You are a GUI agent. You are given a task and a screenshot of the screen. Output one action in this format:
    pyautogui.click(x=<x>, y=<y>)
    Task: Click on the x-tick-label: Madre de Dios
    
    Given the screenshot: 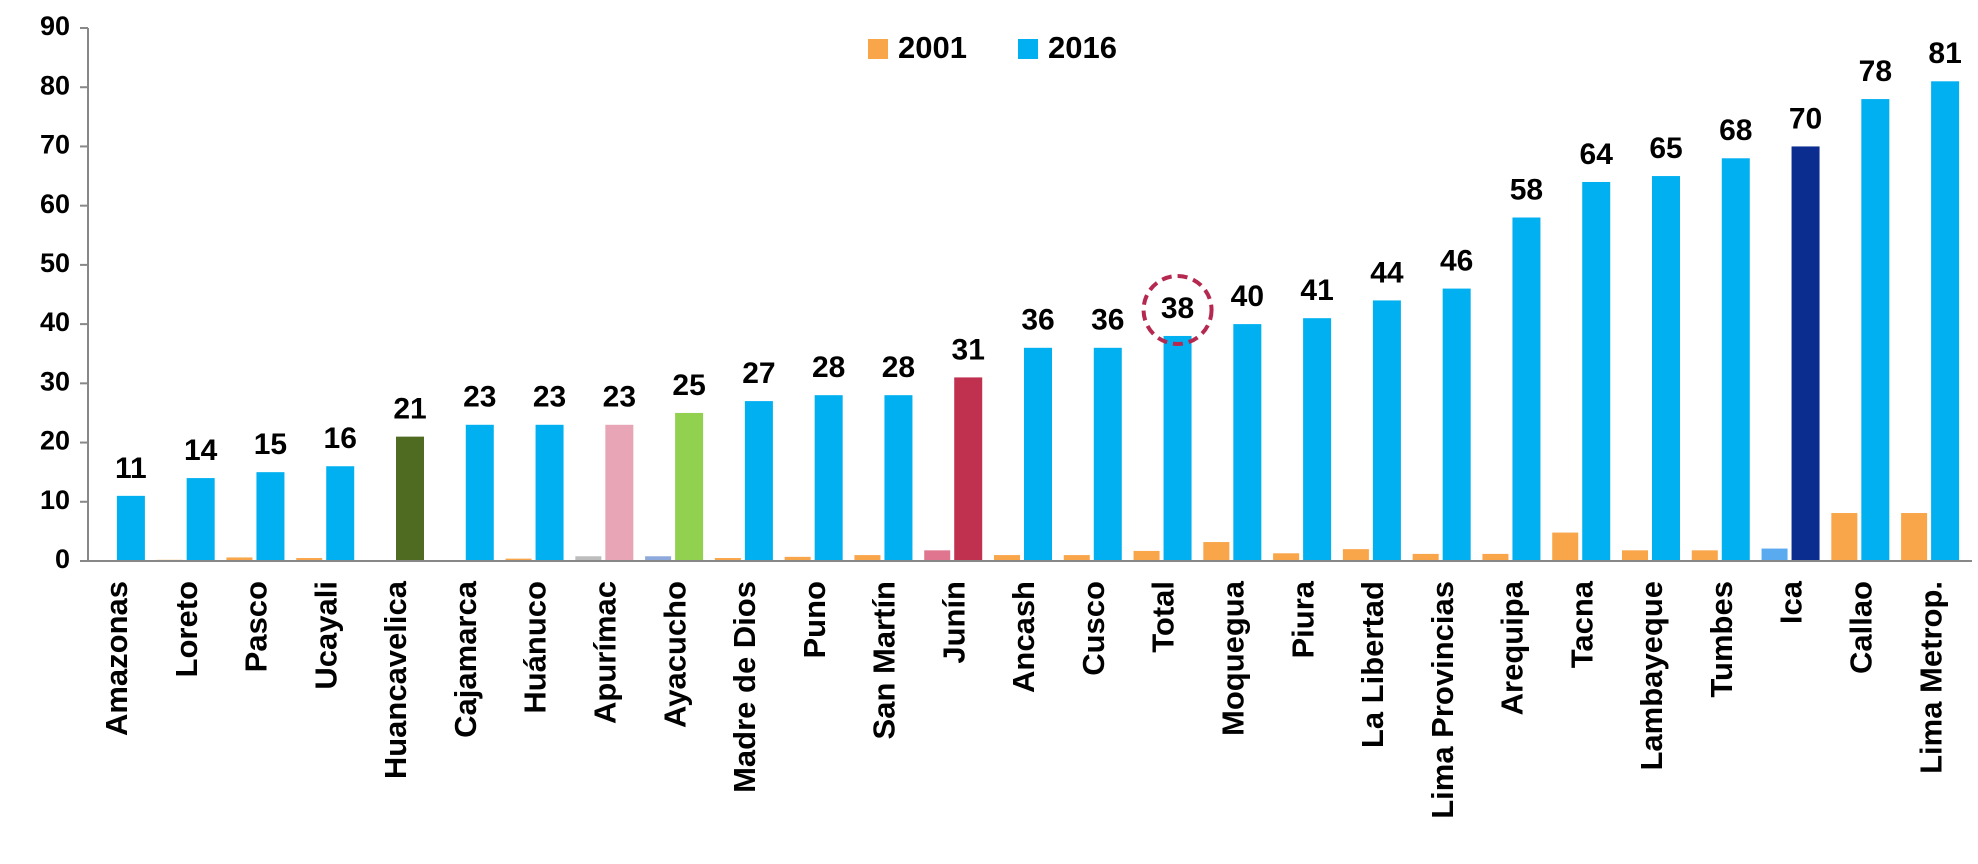 What is the action you would take?
    pyautogui.click(x=744, y=687)
    